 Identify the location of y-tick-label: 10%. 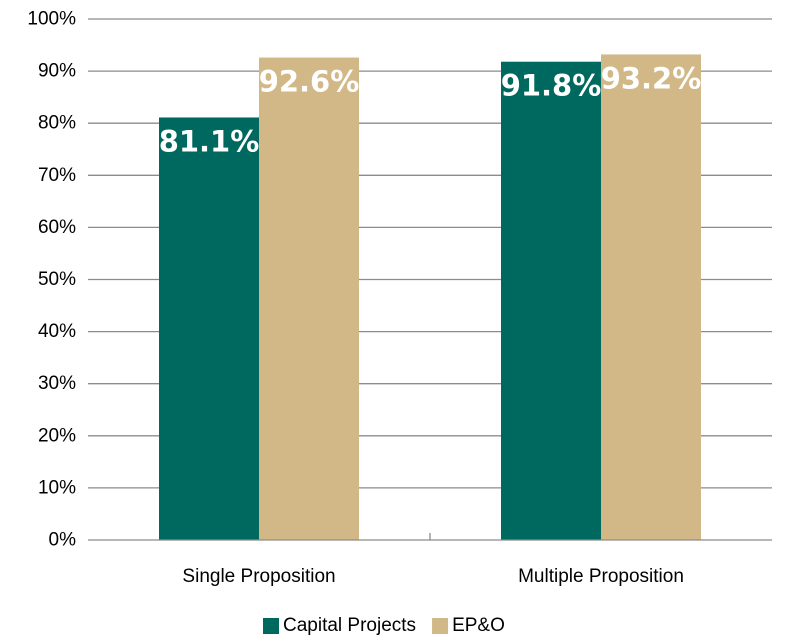
(57, 487).